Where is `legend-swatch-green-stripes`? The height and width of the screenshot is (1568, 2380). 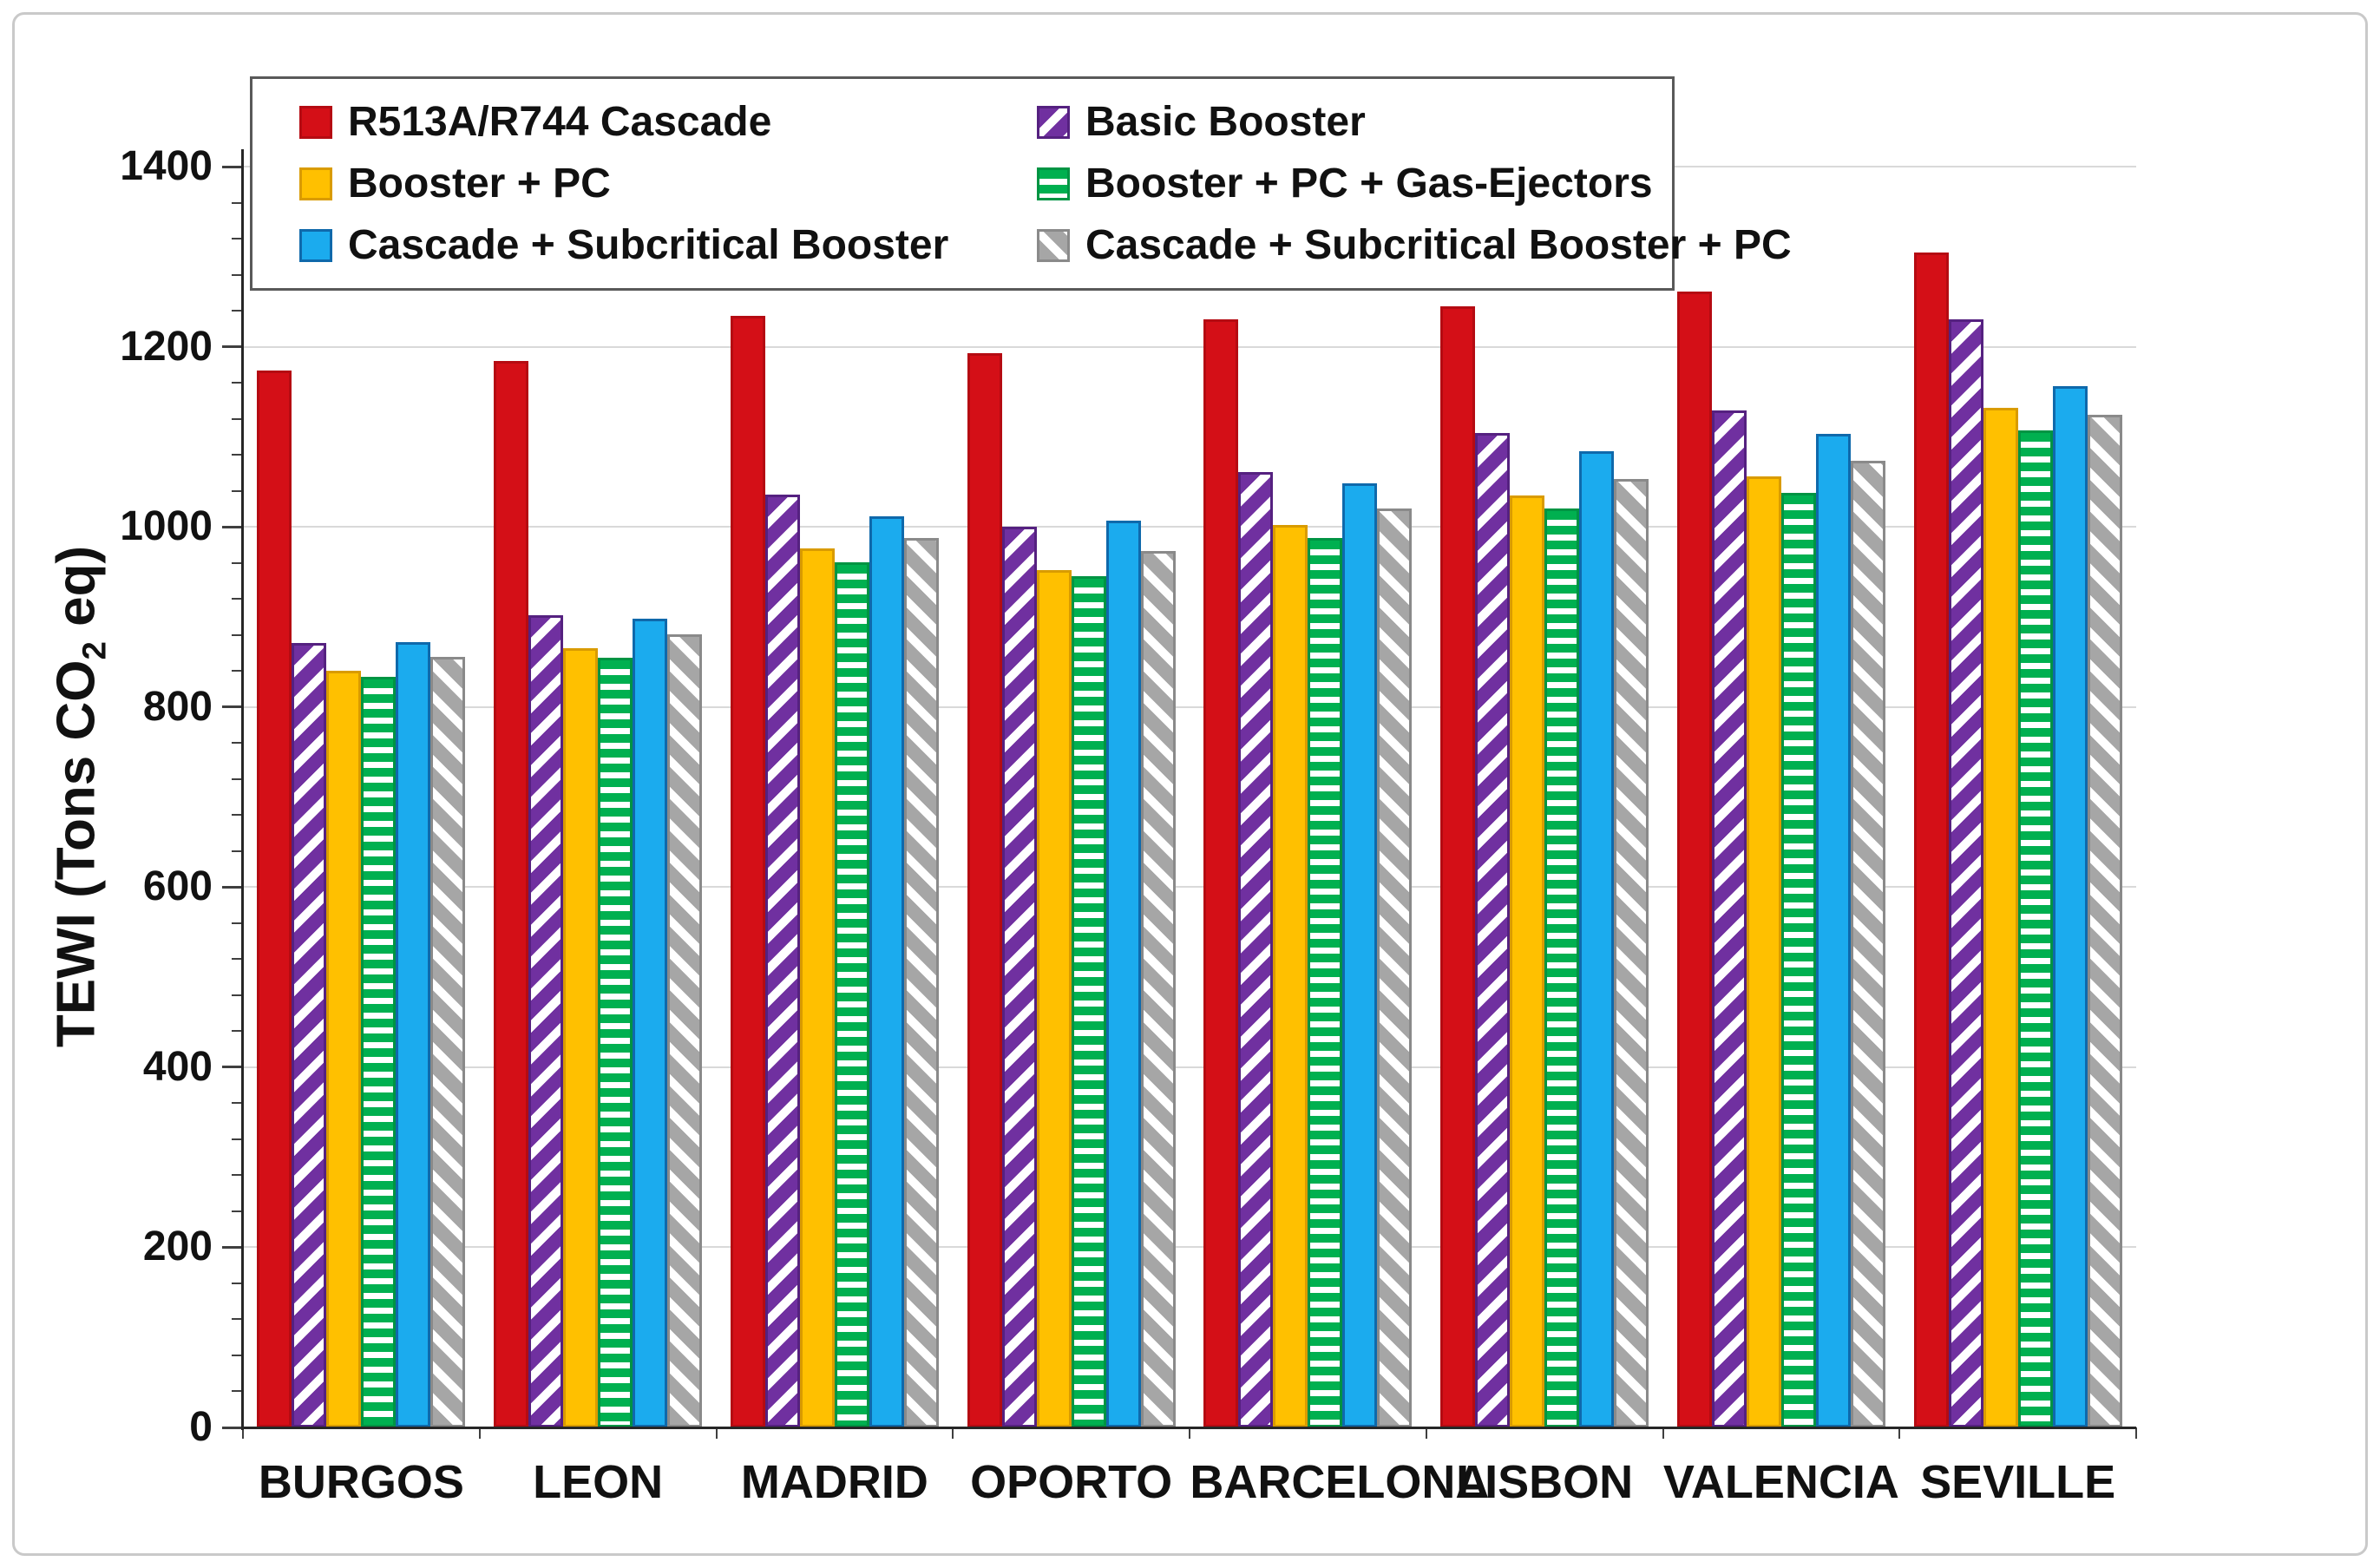
legend-swatch-green-stripes is located at coordinates (1053, 183).